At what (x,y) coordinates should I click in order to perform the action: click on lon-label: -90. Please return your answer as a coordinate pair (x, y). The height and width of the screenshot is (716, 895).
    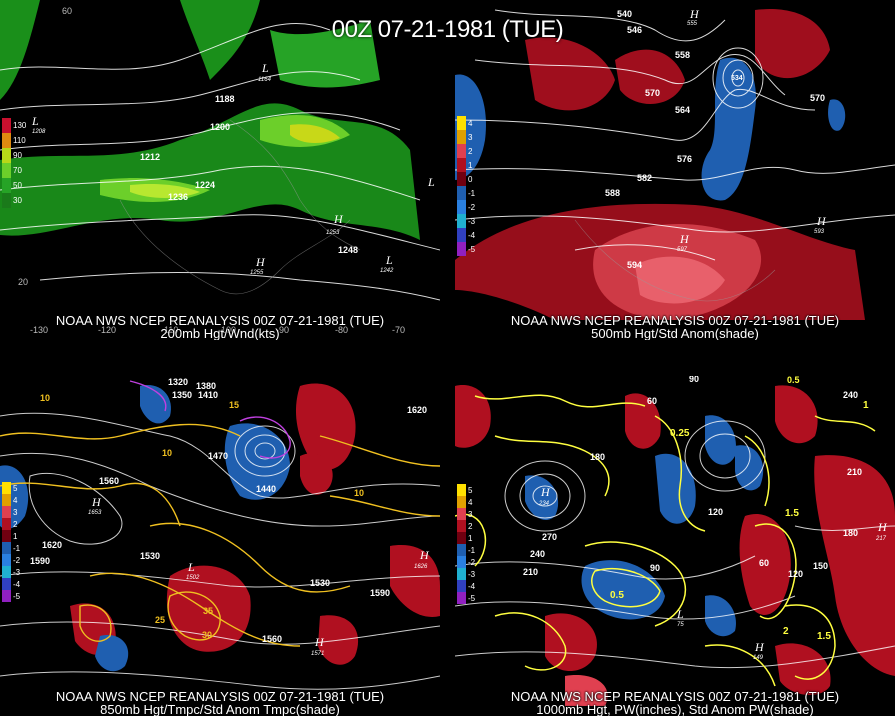
    Looking at the image, I should click on (282, 330).